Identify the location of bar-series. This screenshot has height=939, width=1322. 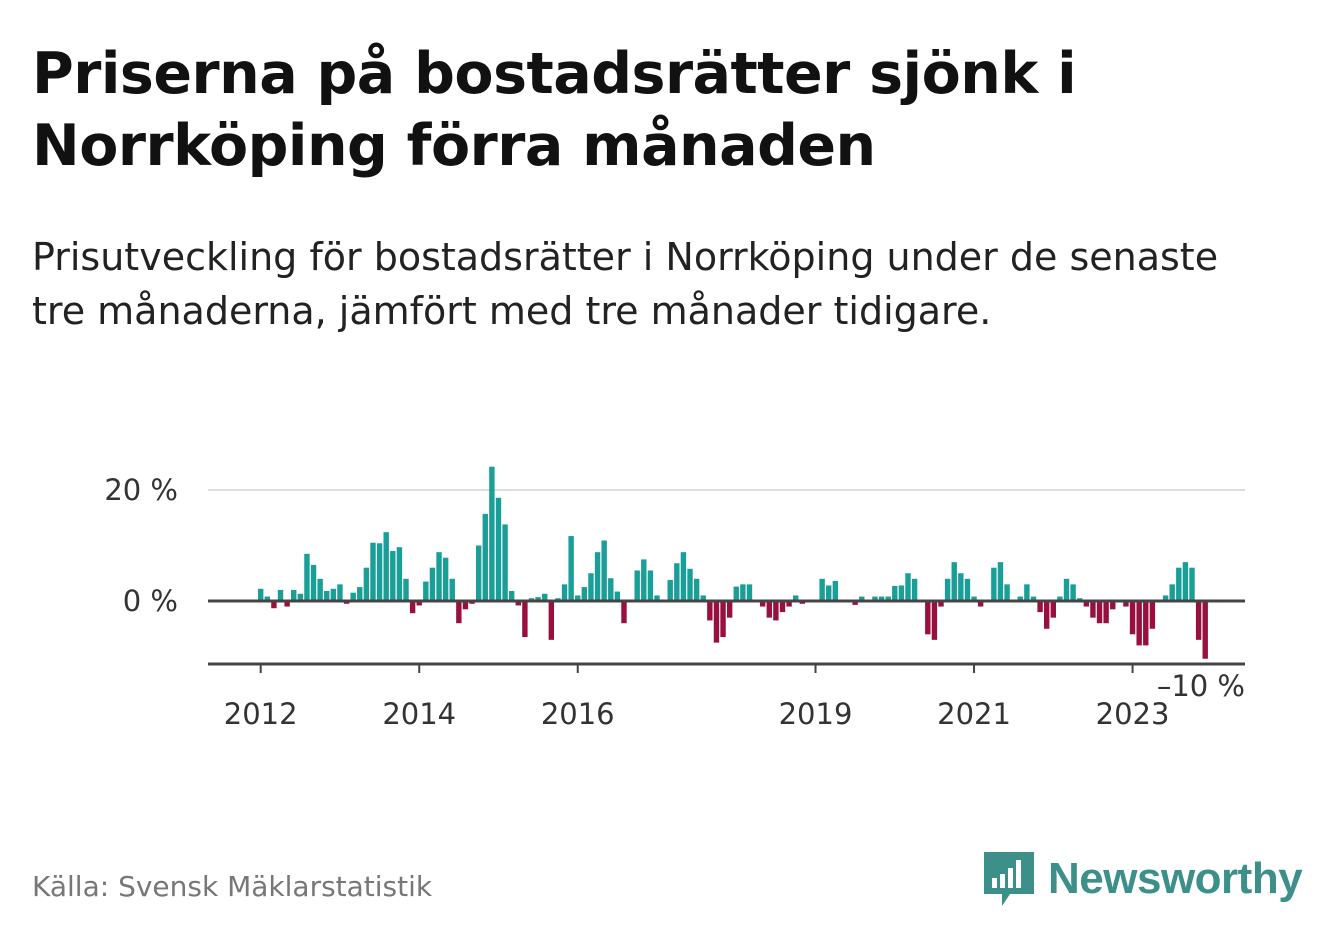
(733, 562).